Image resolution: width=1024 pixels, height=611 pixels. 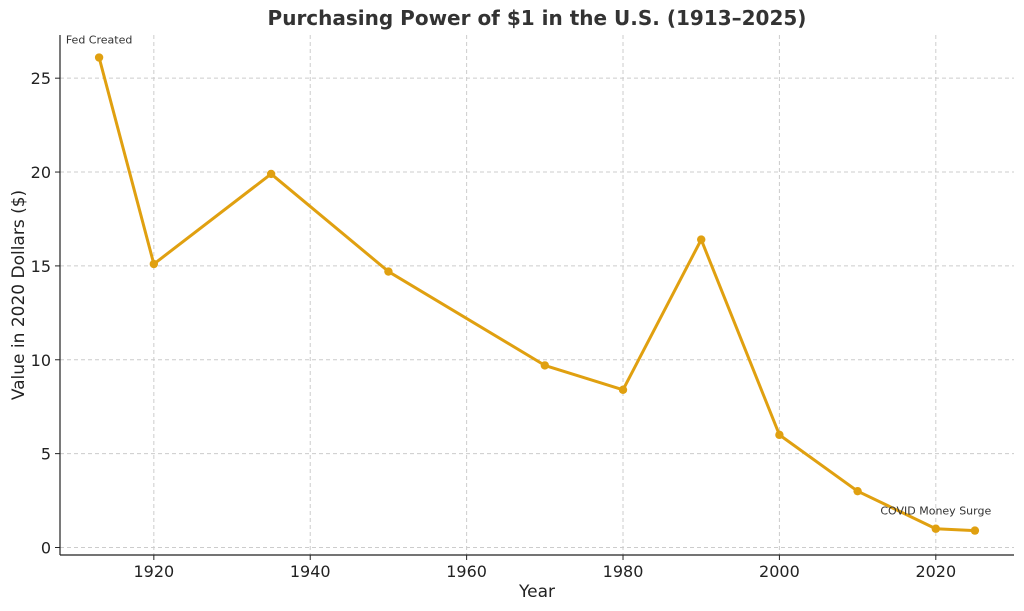 What do you see at coordinates (46, 547) in the screenshot?
I see `y-tick-label: 0` at bounding box center [46, 547].